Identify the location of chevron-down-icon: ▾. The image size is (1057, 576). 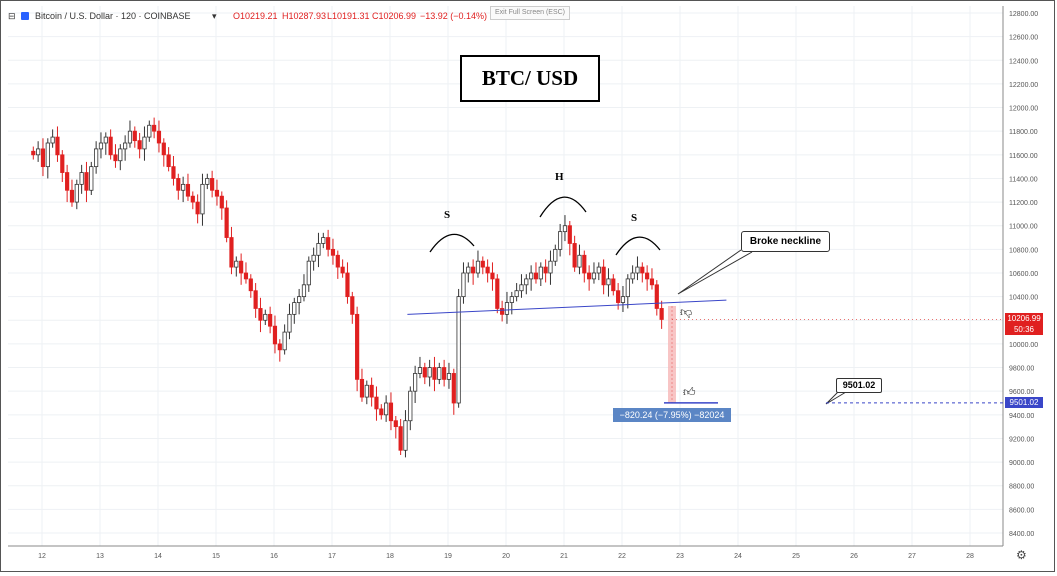
(214, 16).